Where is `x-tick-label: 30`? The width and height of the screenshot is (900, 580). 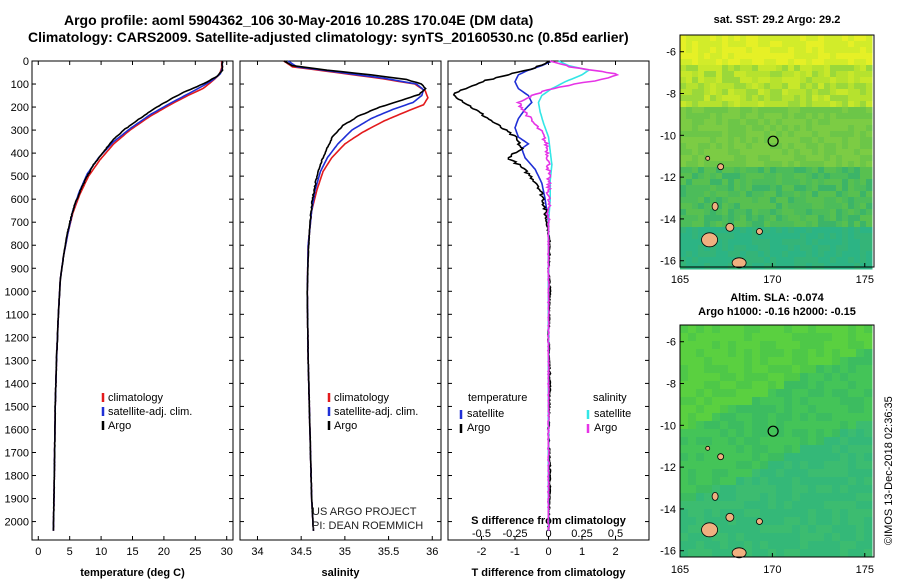
x-tick-label: 30 is located at coordinates (227, 552).